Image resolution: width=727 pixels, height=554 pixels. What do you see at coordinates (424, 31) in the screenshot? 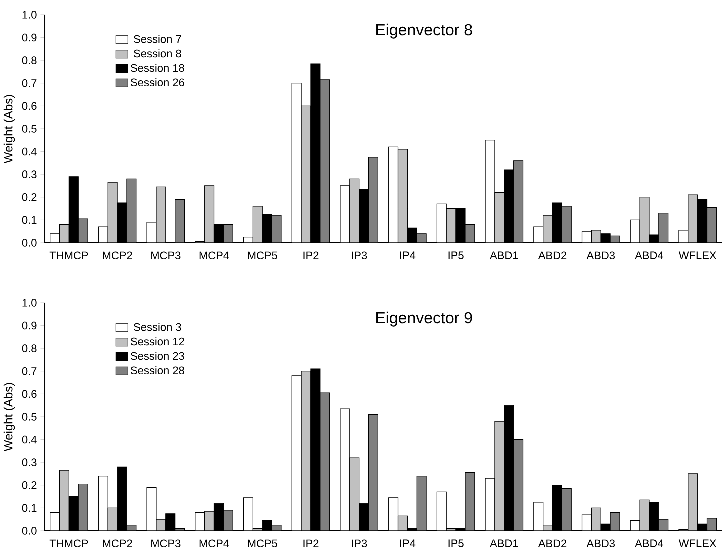
I see `text: Eigenvector 8` at bounding box center [424, 31].